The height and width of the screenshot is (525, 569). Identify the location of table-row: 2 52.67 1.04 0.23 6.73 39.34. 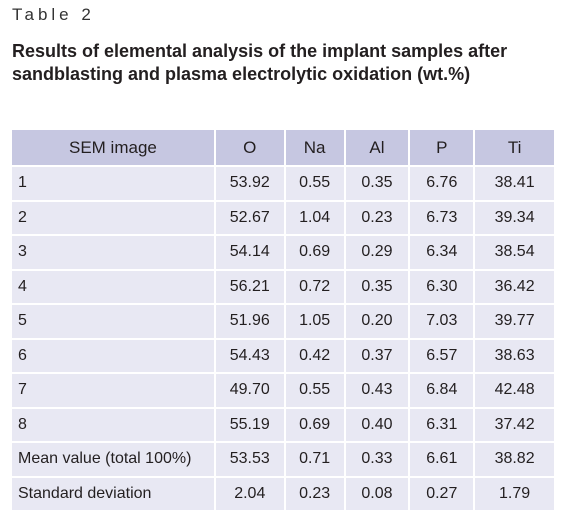
(283, 217).